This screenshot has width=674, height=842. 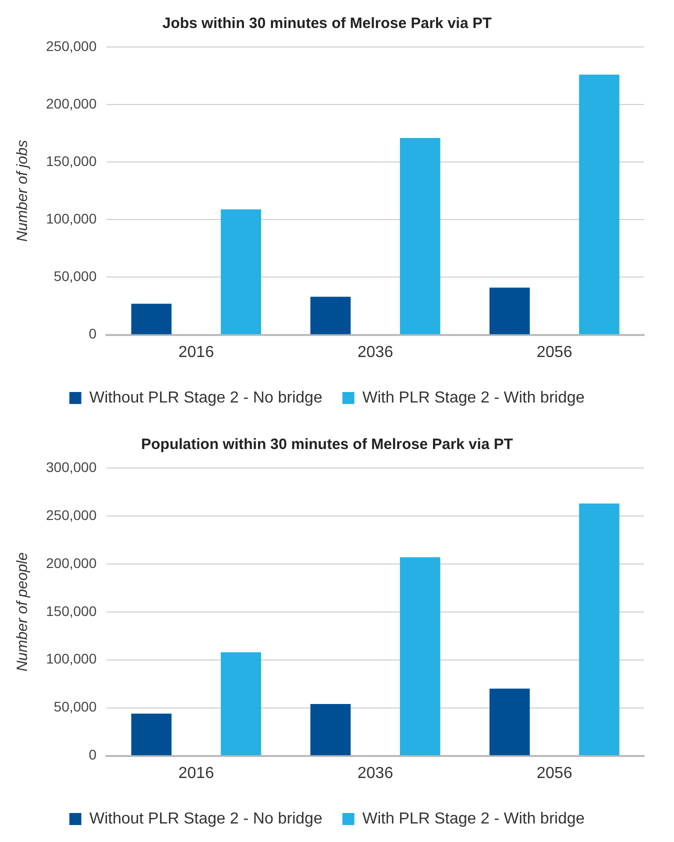 I want to click on y-axis-title: Number of jobs, so click(x=23, y=191).